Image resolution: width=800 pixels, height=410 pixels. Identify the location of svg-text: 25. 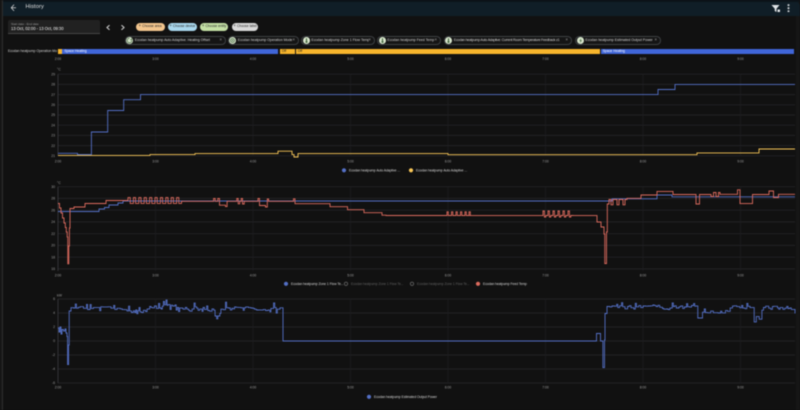
(53, 115).